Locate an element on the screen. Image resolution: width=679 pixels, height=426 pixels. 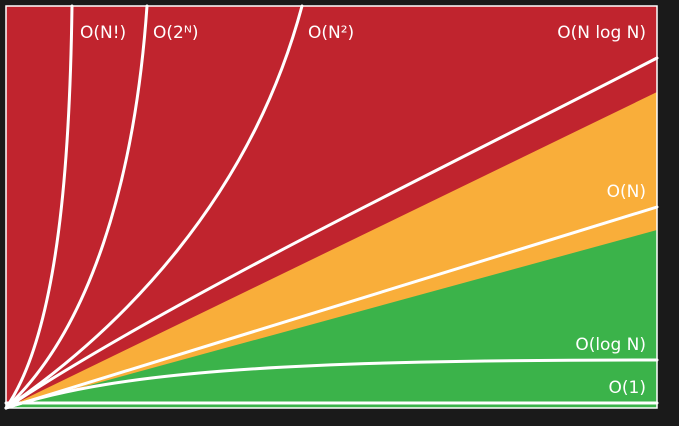
label-factorial: O(N!) is located at coordinates (103, 33).